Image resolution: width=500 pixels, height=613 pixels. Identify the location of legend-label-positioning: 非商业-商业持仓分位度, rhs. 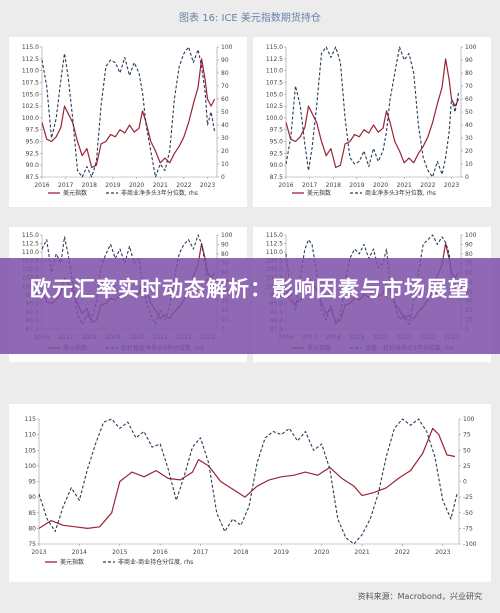
(155, 562).